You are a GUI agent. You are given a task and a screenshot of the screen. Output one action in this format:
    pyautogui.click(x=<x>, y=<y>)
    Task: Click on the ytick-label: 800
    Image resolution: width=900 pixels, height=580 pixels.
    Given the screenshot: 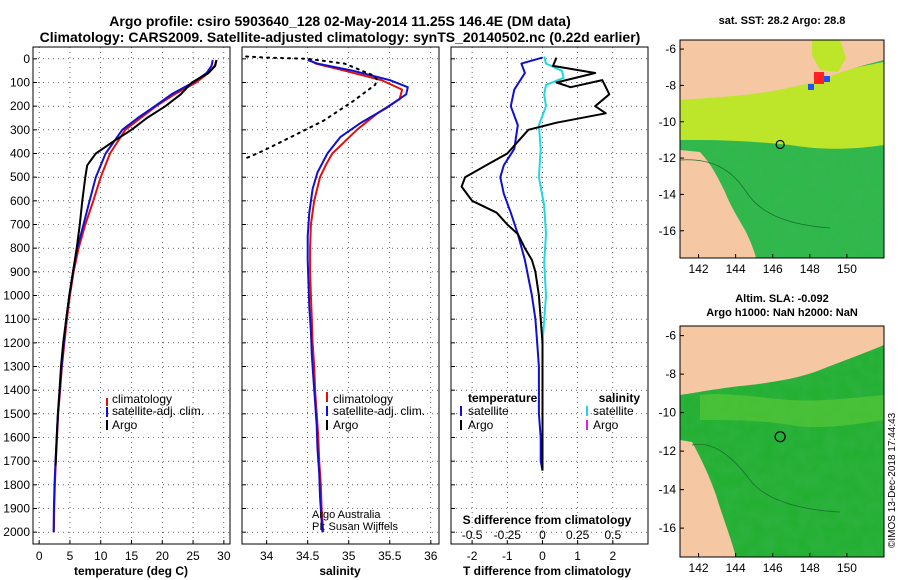 What is the action you would take?
    pyautogui.click(x=20, y=248)
    